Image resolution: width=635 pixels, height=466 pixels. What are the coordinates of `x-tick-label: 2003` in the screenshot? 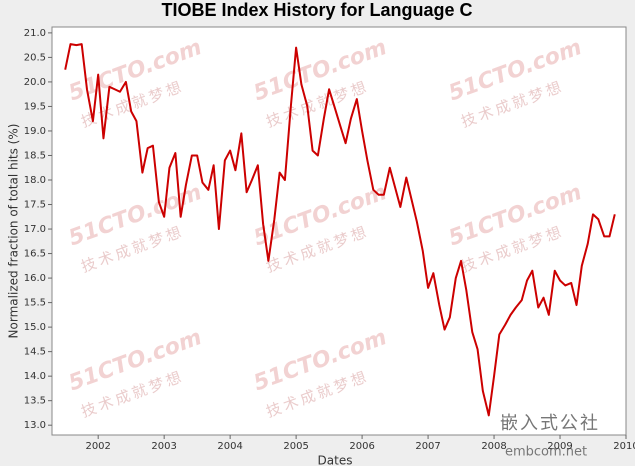 It's located at (163, 446).